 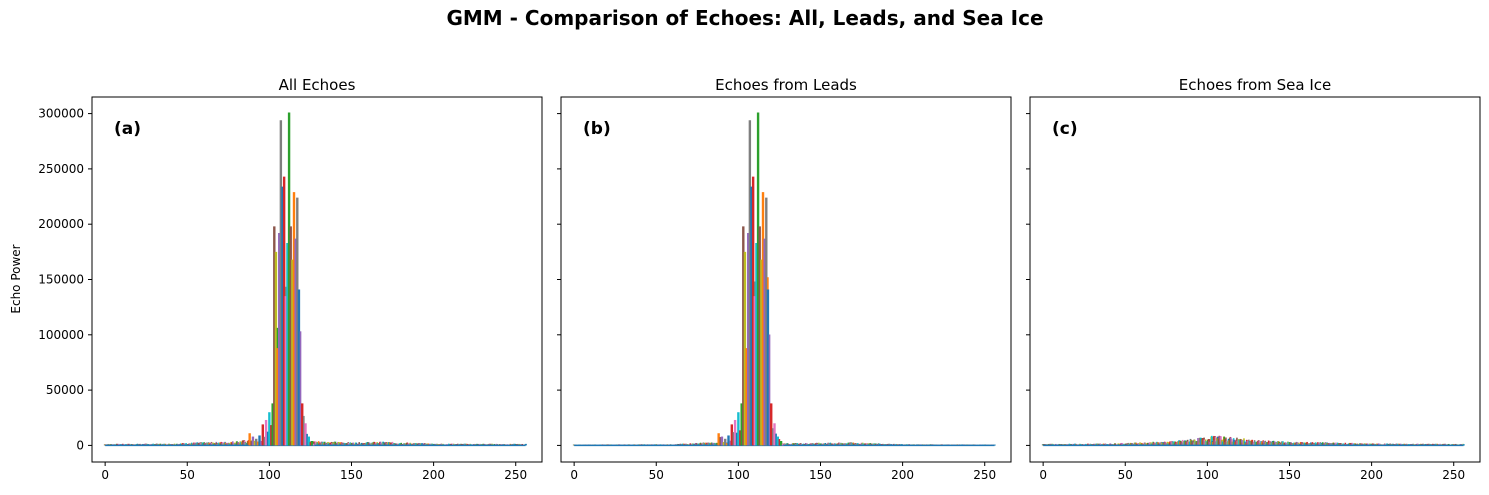 What do you see at coordinates (16, 278) in the screenshot?
I see `y-axis-label: Echo Power` at bounding box center [16, 278].